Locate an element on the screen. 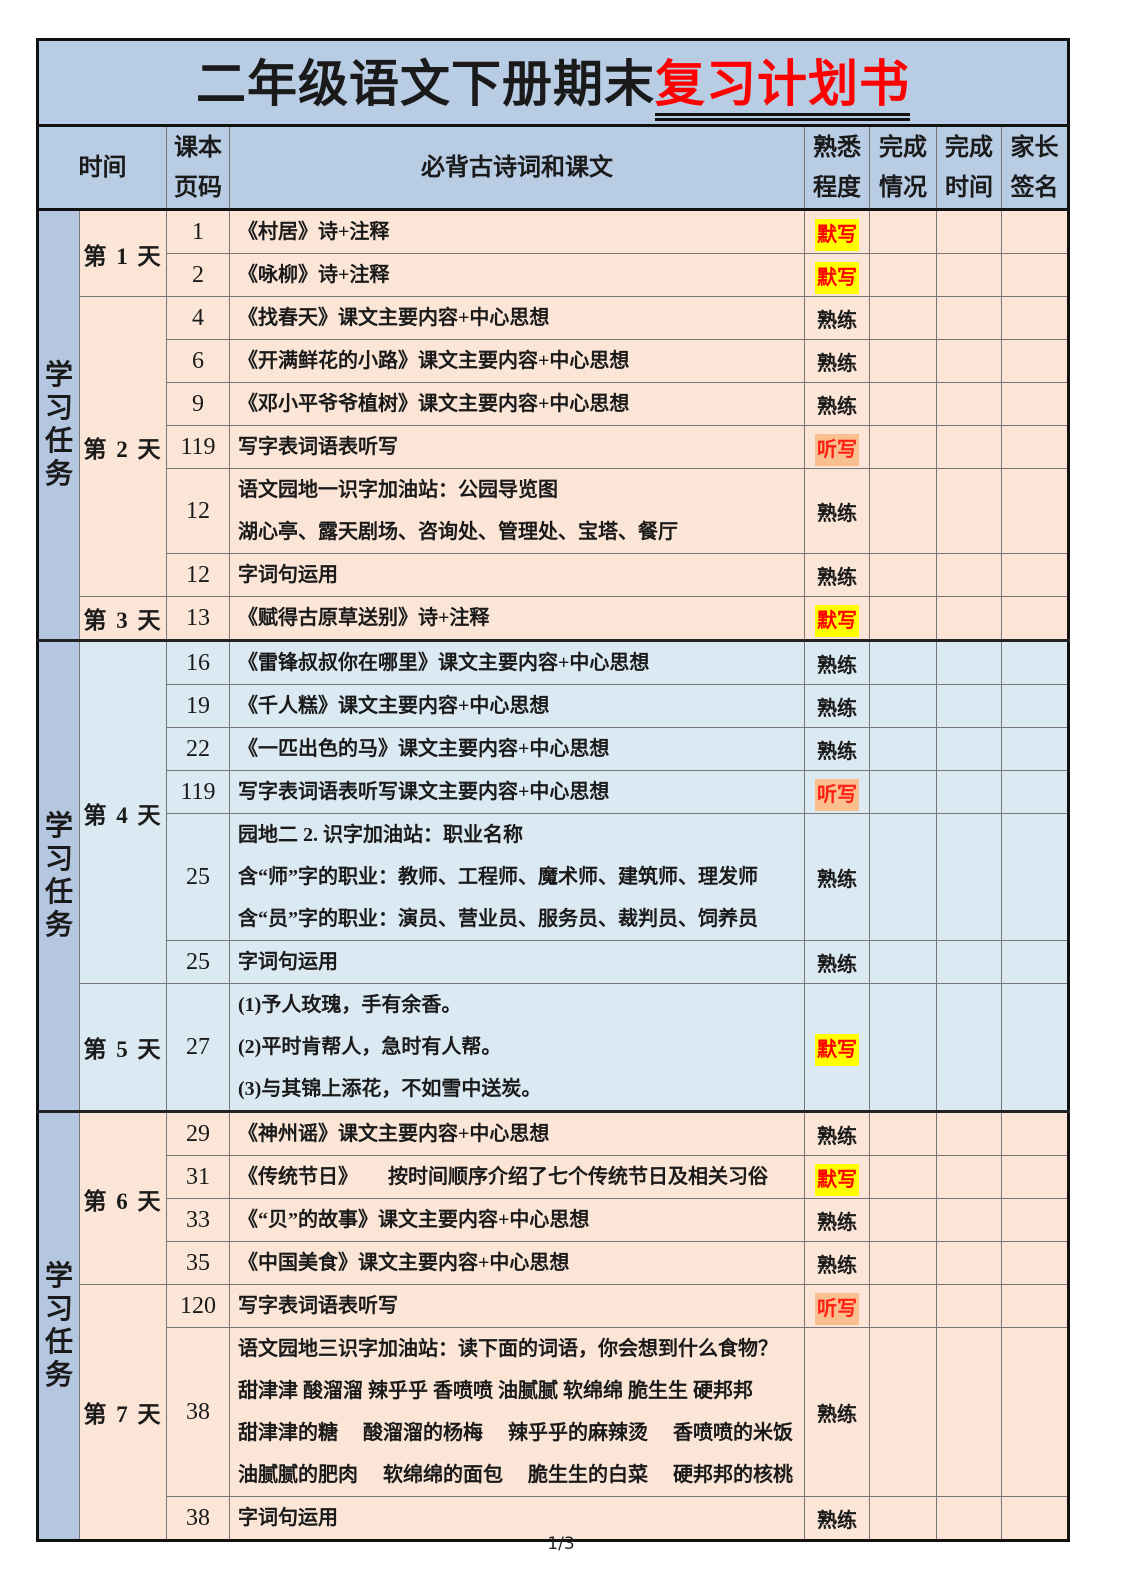 The width and height of the screenshot is (1122, 1587). content-line: 写字表词语表听写课文主要内容+中心思想 is located at coordinates (424, 792).